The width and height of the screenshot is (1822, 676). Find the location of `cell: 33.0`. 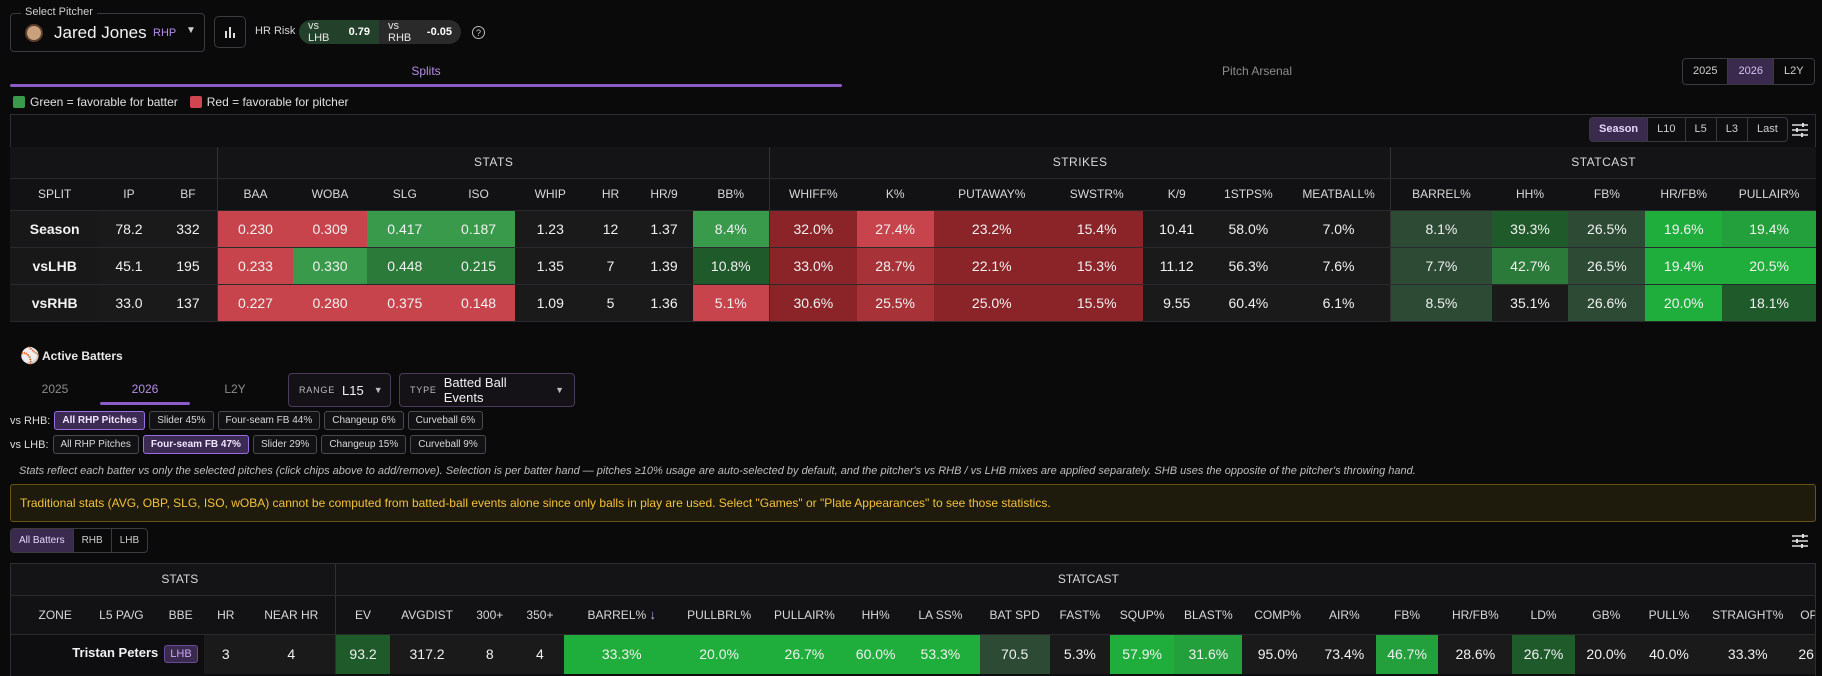

cell: 33.0 is located at coordinates (129, 303).